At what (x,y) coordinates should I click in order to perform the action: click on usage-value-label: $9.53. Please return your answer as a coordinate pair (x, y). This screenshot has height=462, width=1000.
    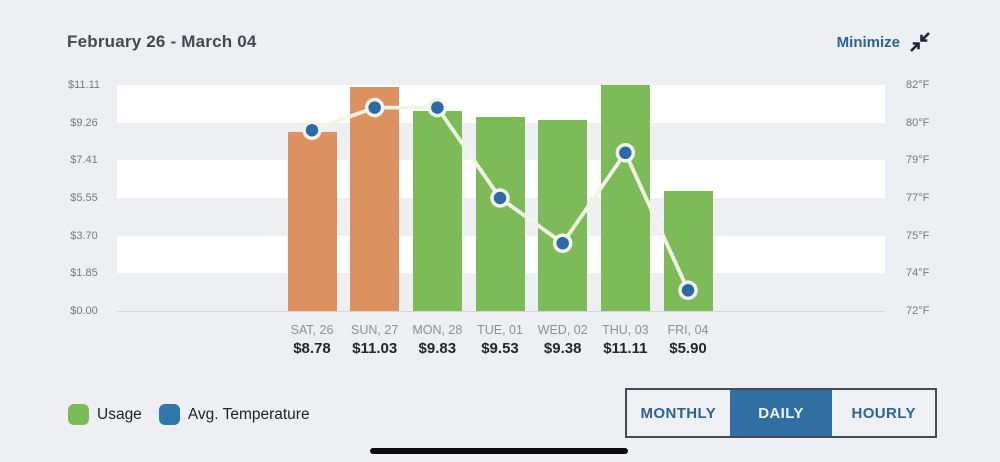
    Looking at the image, I should click on (500, 348).